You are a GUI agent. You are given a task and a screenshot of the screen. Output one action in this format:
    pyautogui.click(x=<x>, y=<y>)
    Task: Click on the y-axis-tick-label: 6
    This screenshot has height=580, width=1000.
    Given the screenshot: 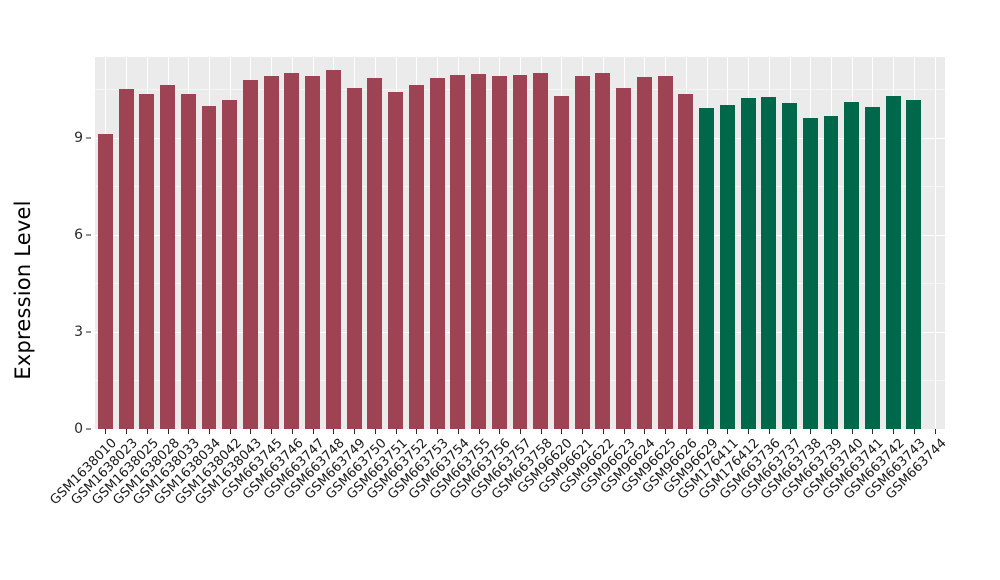 What is the action you would take?
    pyautogui.click(x=78, y=234)
    